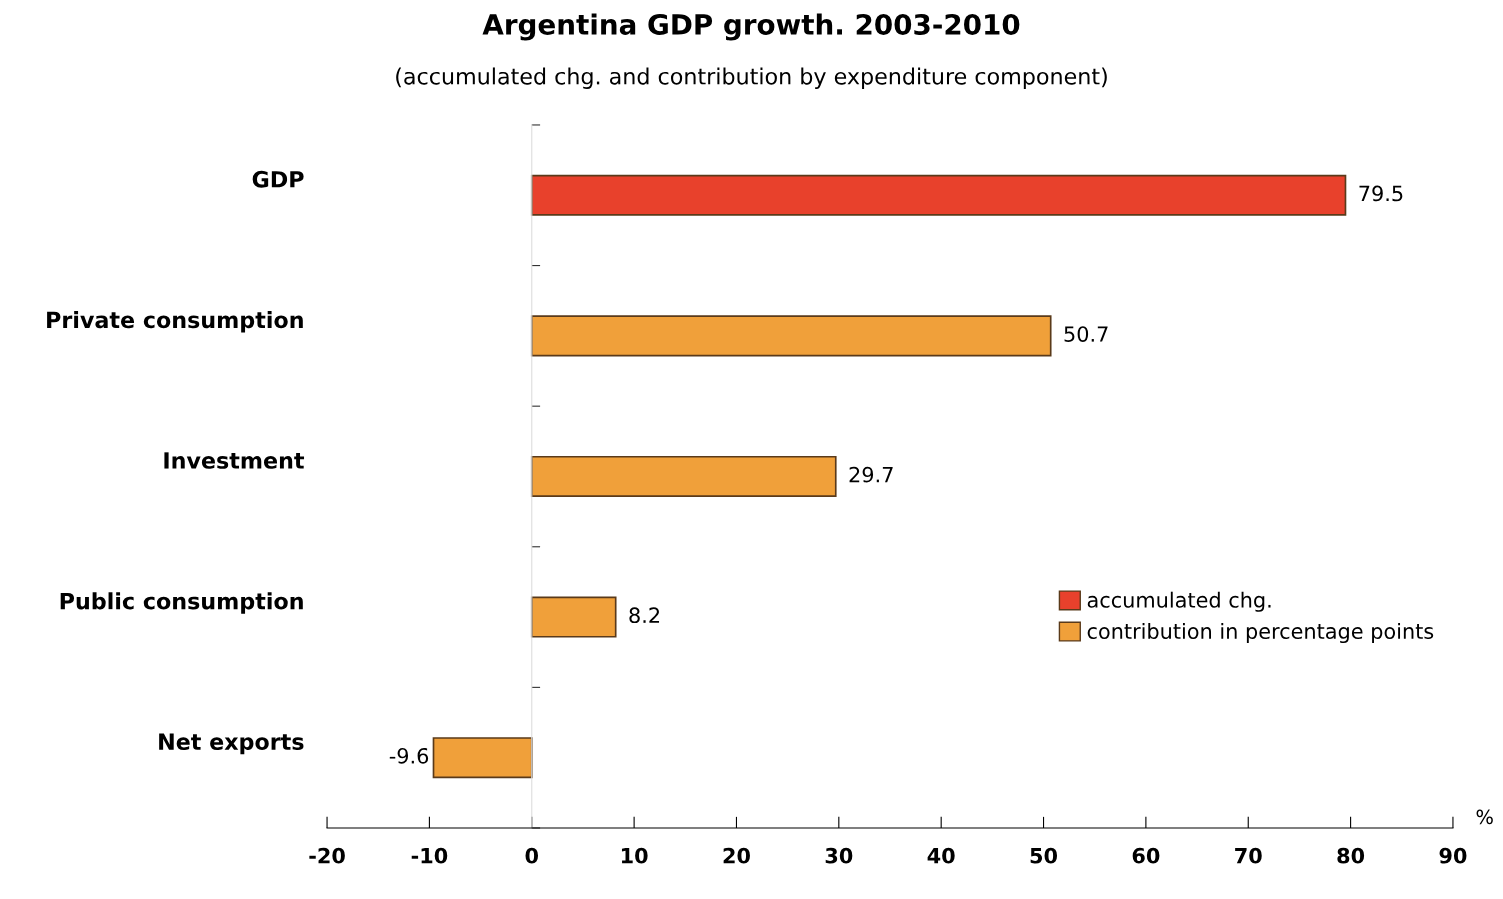 The image size is (1503, 899). Describe the element at coordinates (644, 615) in the screenshot. I see `data-label: 8.2` at that location.